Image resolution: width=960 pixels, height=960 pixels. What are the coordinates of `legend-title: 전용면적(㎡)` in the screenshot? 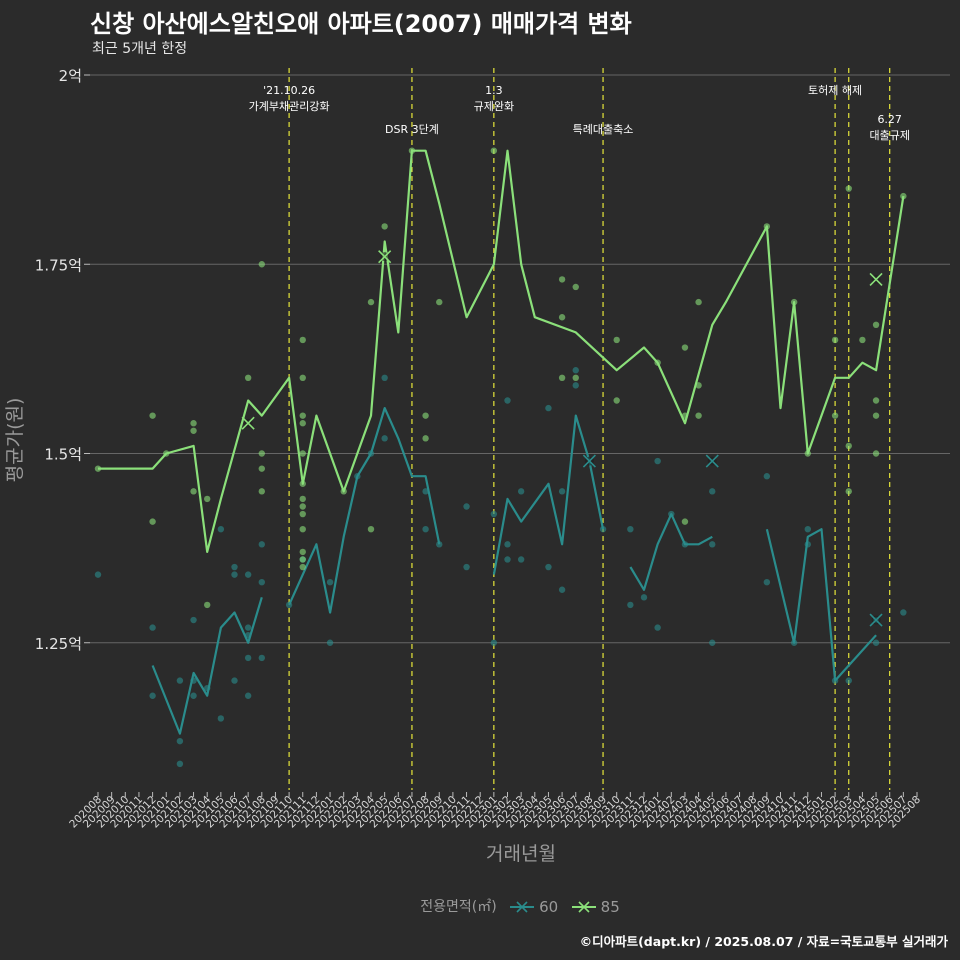 It's located at (458, 907).